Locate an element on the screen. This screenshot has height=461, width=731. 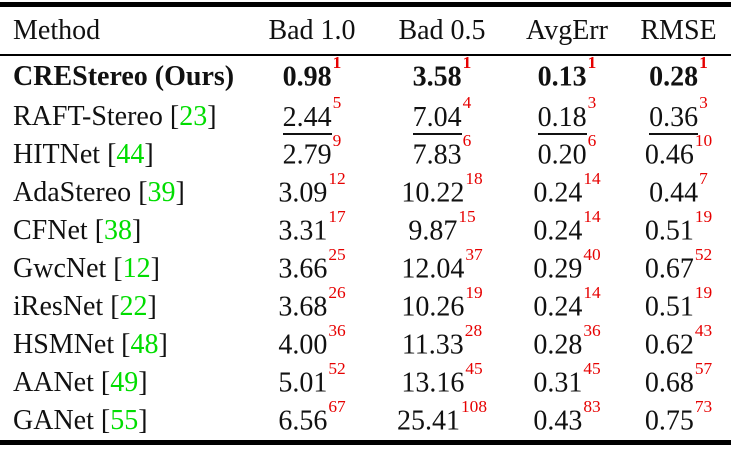
value-cell: 3.0912 is located at coordinates (312, 190).